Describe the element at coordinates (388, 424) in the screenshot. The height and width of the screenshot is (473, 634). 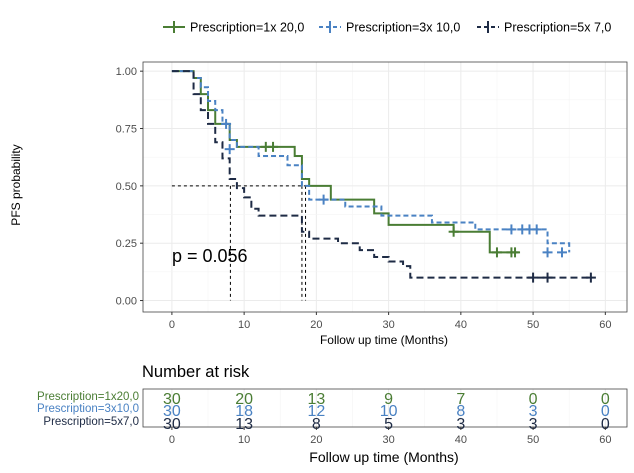
I see `risk-count: 5` at that location.